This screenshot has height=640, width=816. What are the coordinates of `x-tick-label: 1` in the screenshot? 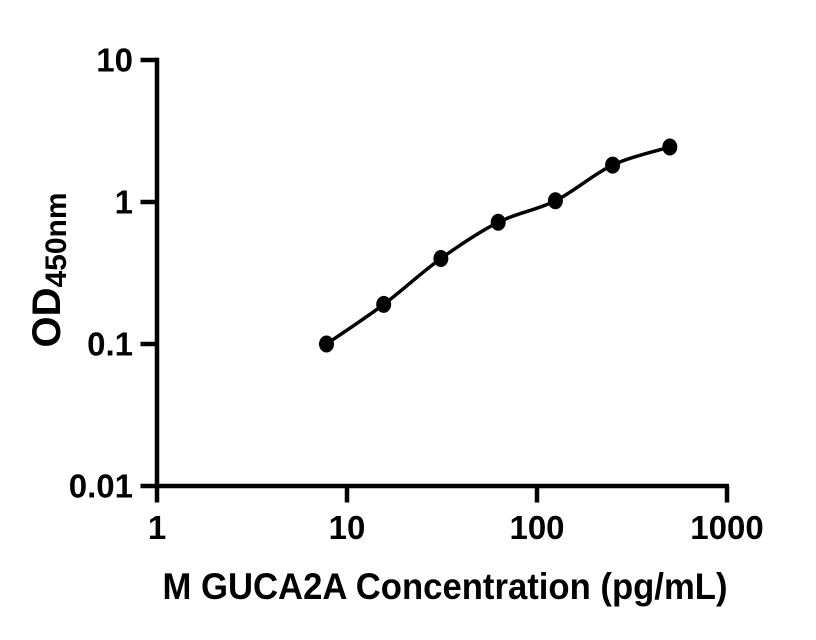 It's located at (157, 527).